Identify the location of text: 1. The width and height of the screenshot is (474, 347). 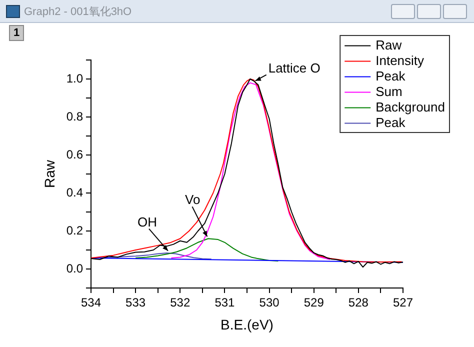
(16, 33).